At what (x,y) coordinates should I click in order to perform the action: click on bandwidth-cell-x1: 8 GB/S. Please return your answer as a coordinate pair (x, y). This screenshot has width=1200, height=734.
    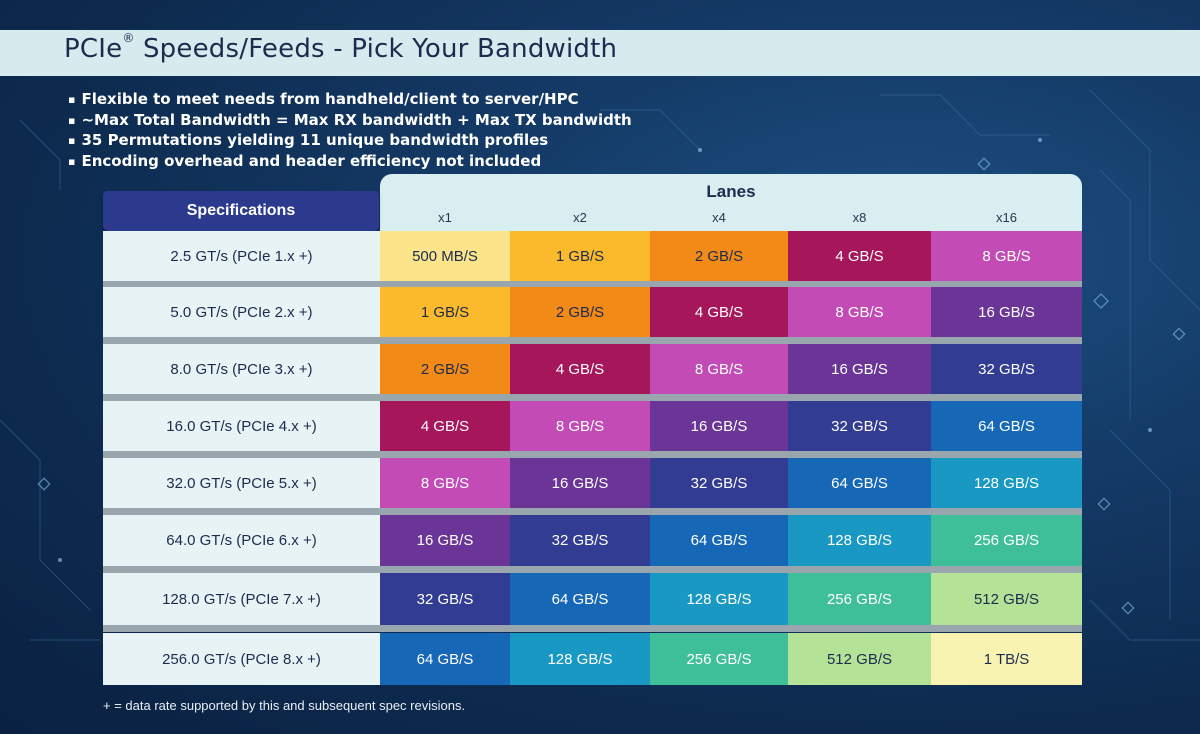
    Looking at the image, I should click on (445, 483).